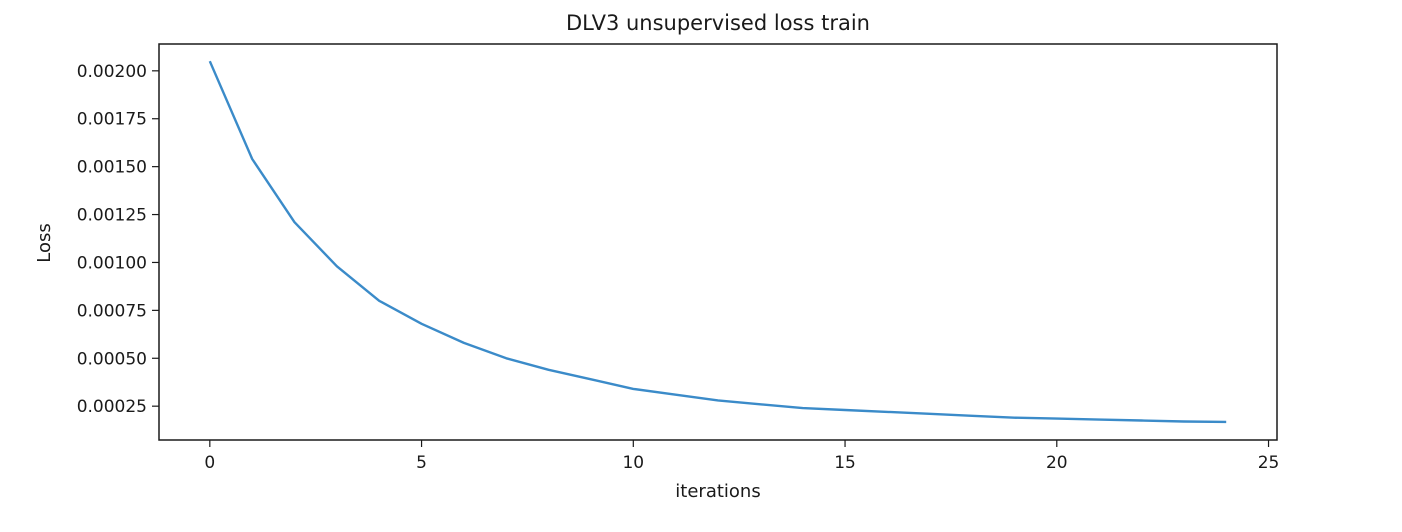 The image size is (1402, 532). What do you see at coordinates (112, 216) in the screenshot?
I see `y-tick-label: 0.00125` at bounding box center [112, 216].